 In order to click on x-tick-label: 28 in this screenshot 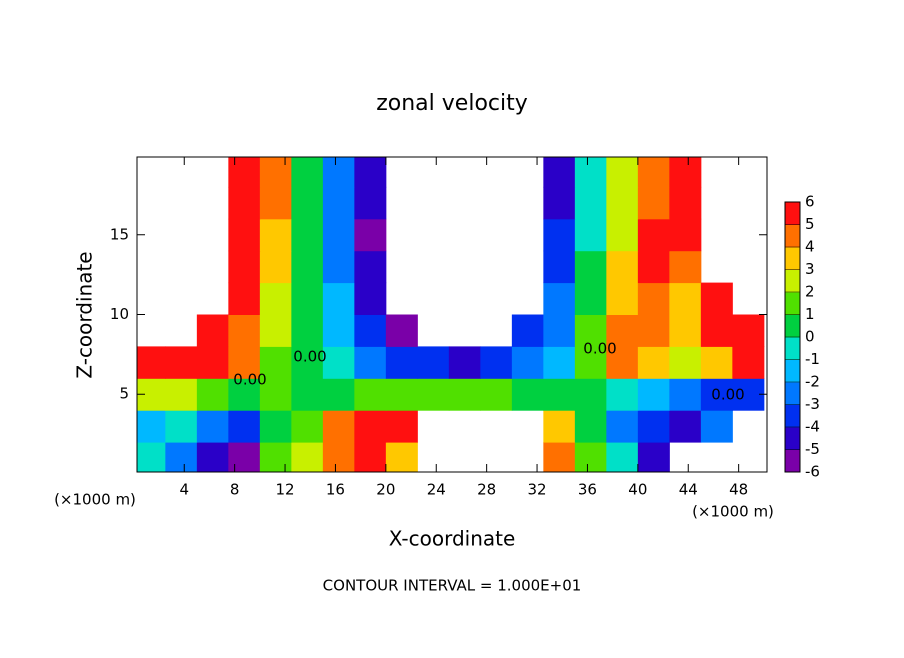, I will do `click(486, 490)`.